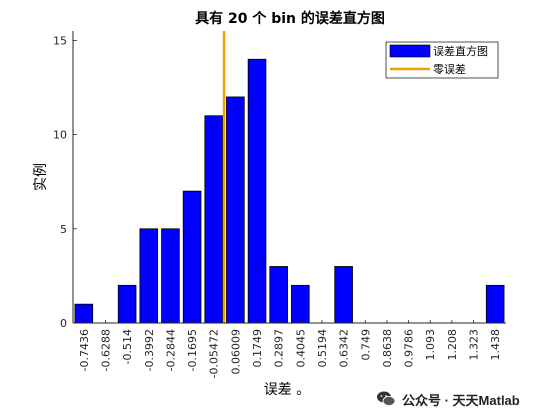  Describe the element at coordinates (149, 276) in the screenshot. I see `bar--0.3992` at that location.